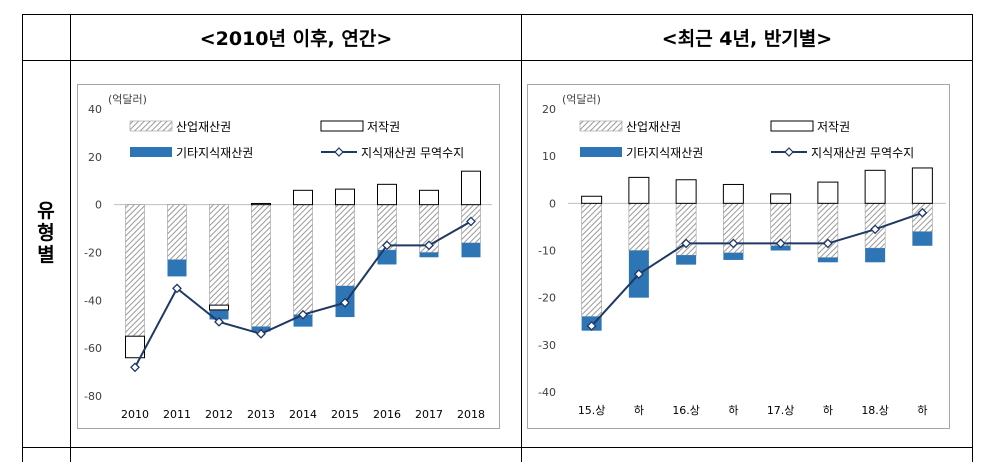 The image size is (986, 462). Describe the element at coordinates (22, 238) in the screenshot. I see `table-left-border` at that location.